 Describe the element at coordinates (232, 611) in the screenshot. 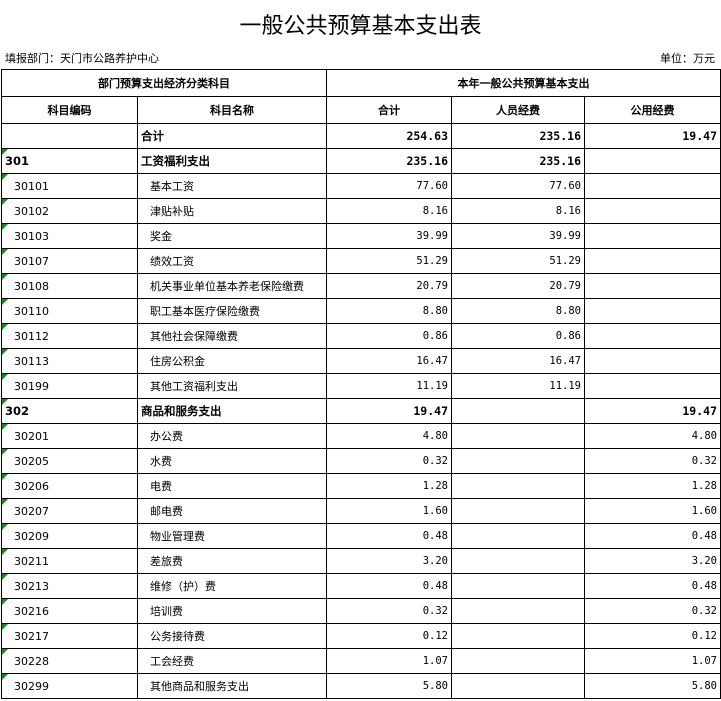

I see `cell-name: 培训费` at that location.